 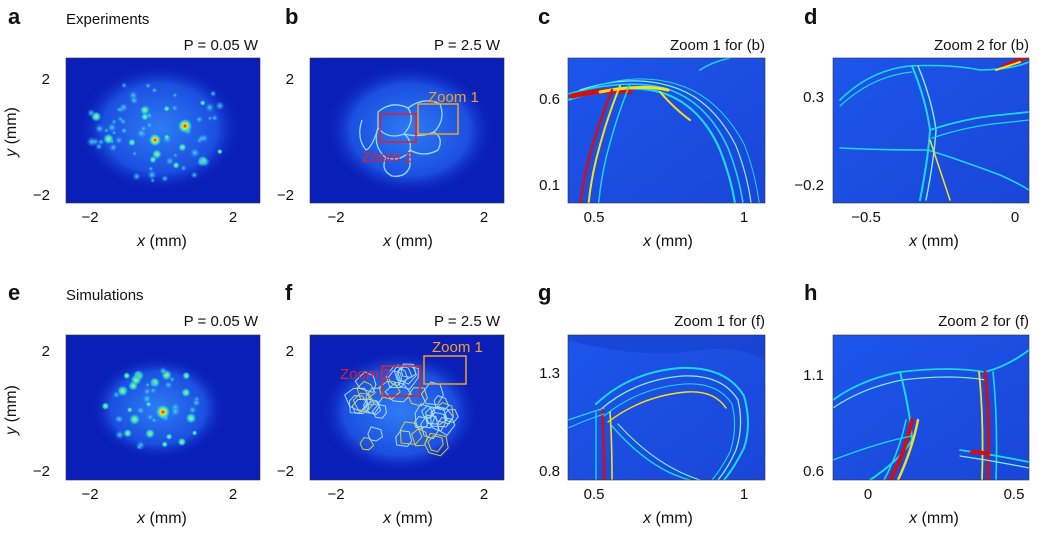 What do you see at coordinates (933, 518) in the screenshot?
I see `xlabel-h: x (mm)` at bounding box center [933, 518].